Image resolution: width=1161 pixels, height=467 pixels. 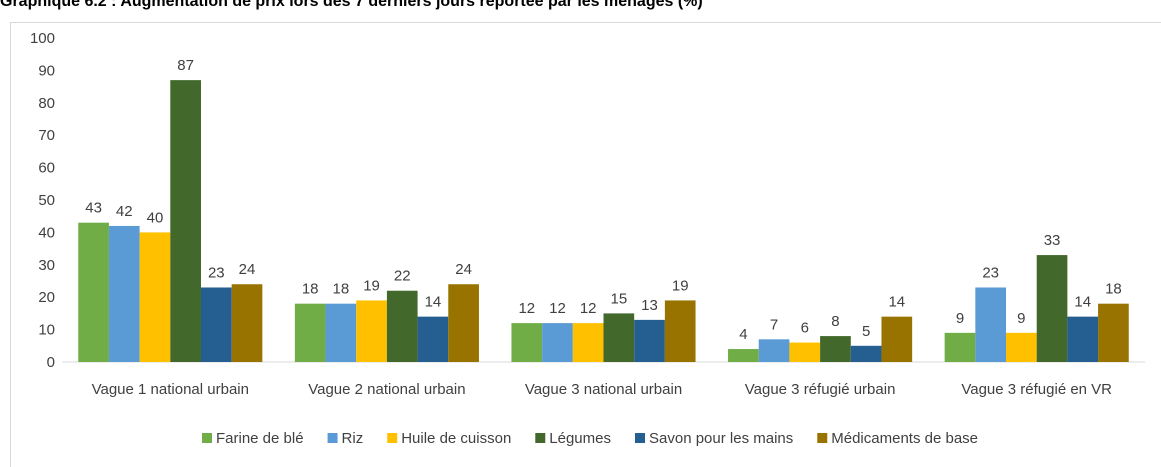 I want to click on y-tick-label: 30, so click(x=46, y=265).